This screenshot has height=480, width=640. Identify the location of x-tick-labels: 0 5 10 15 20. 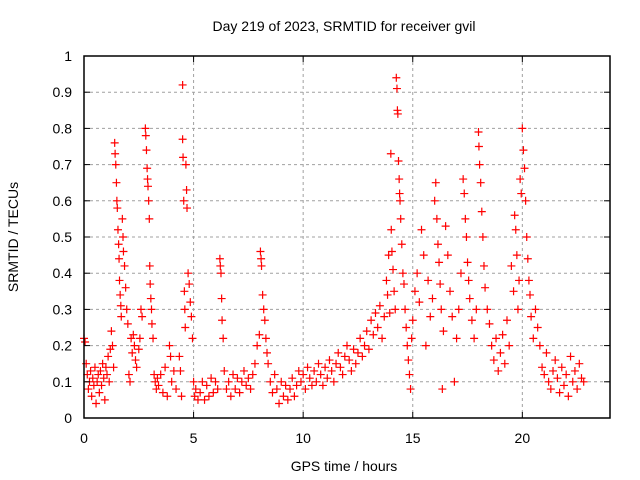
(305, 438).